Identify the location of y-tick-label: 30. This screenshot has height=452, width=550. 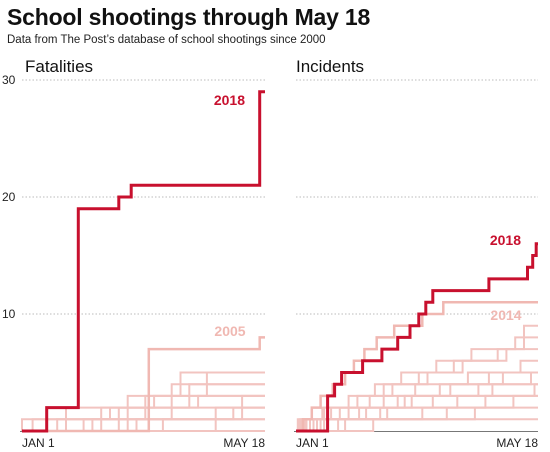
(9, 80).